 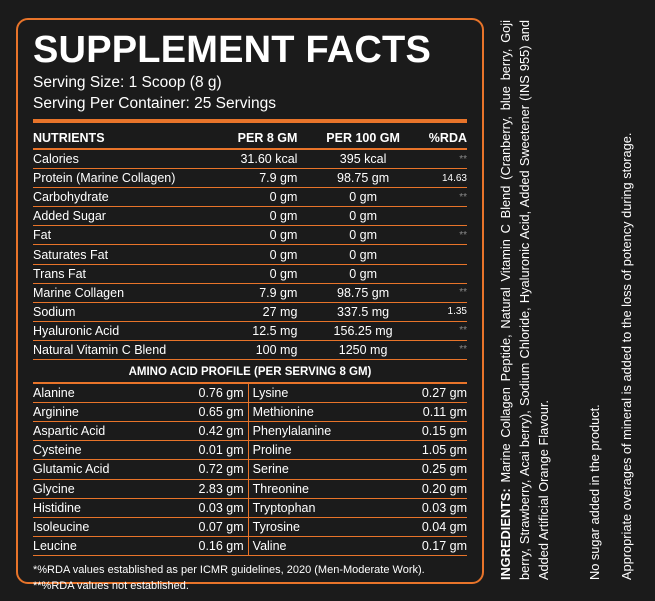 I want to click on table-row: Carbohydrate 0 gm 0 gm **, so click(x=250, y=197).